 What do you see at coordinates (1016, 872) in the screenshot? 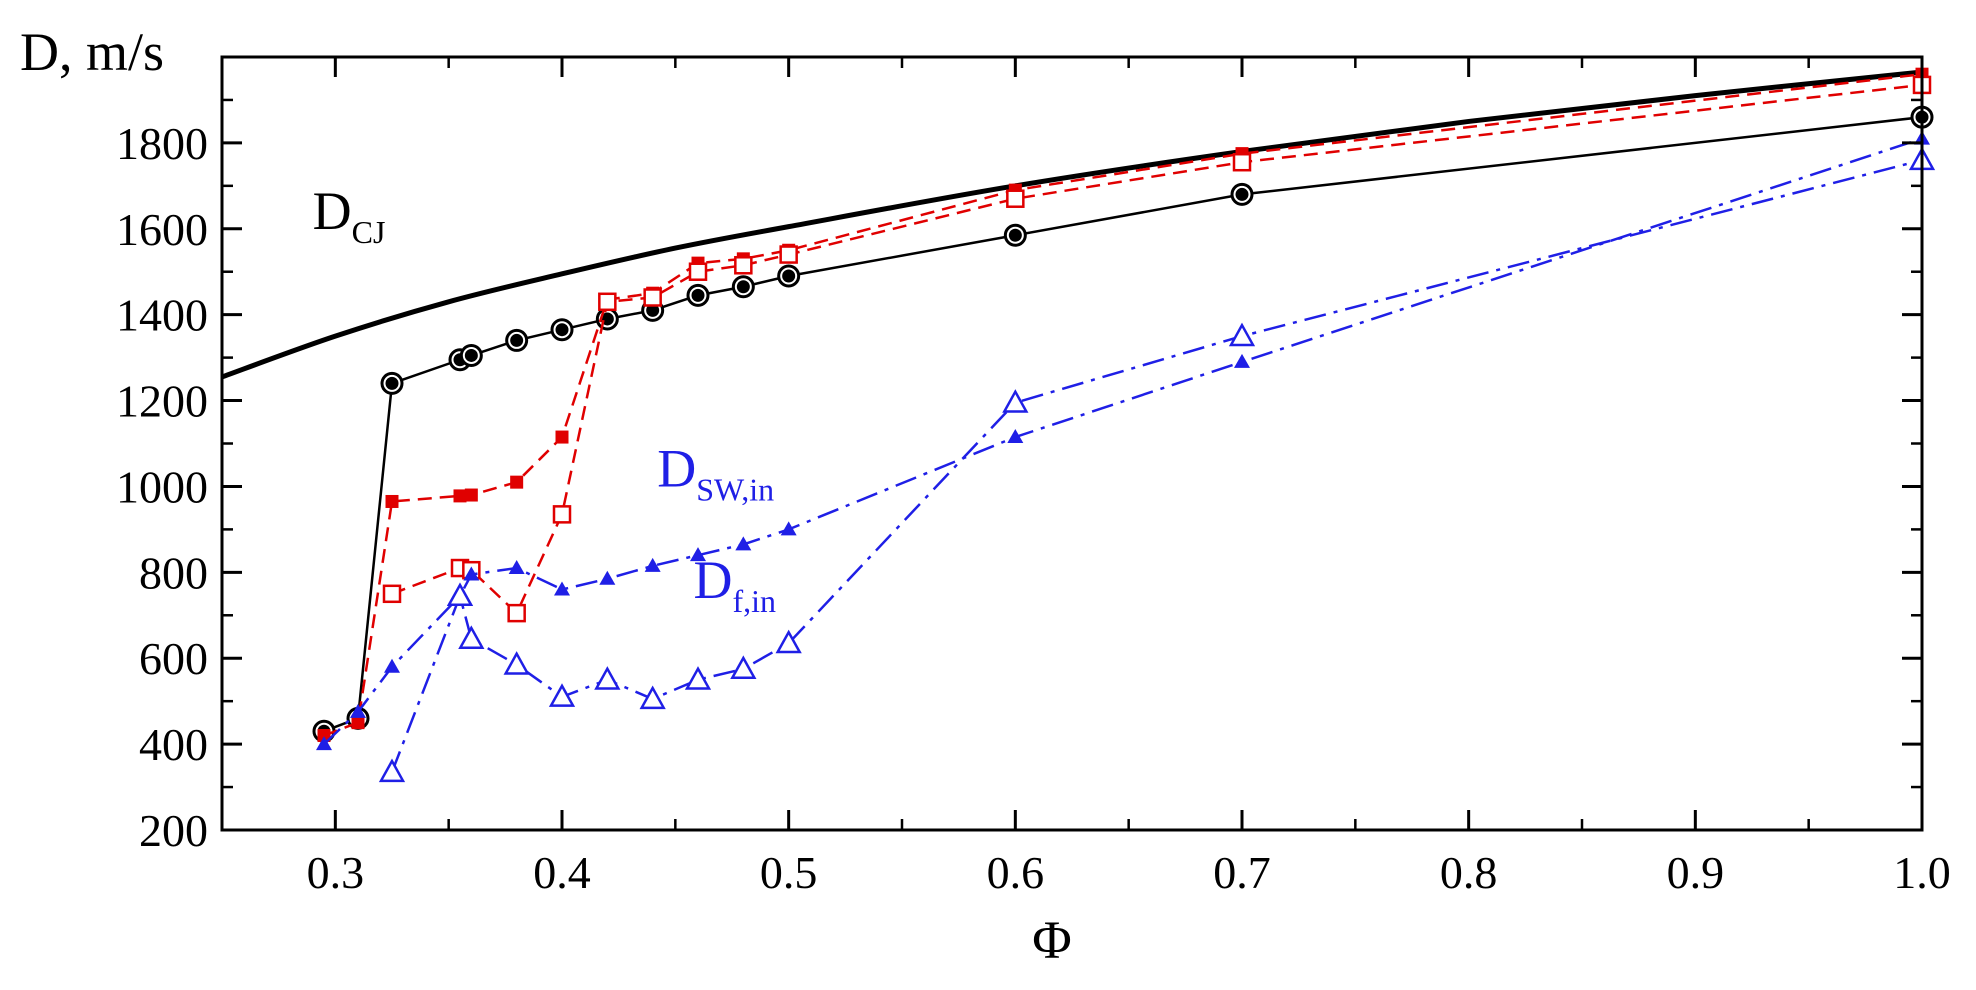
I see `x-tick-label: 0.6` at bounding box center [1016, 872].